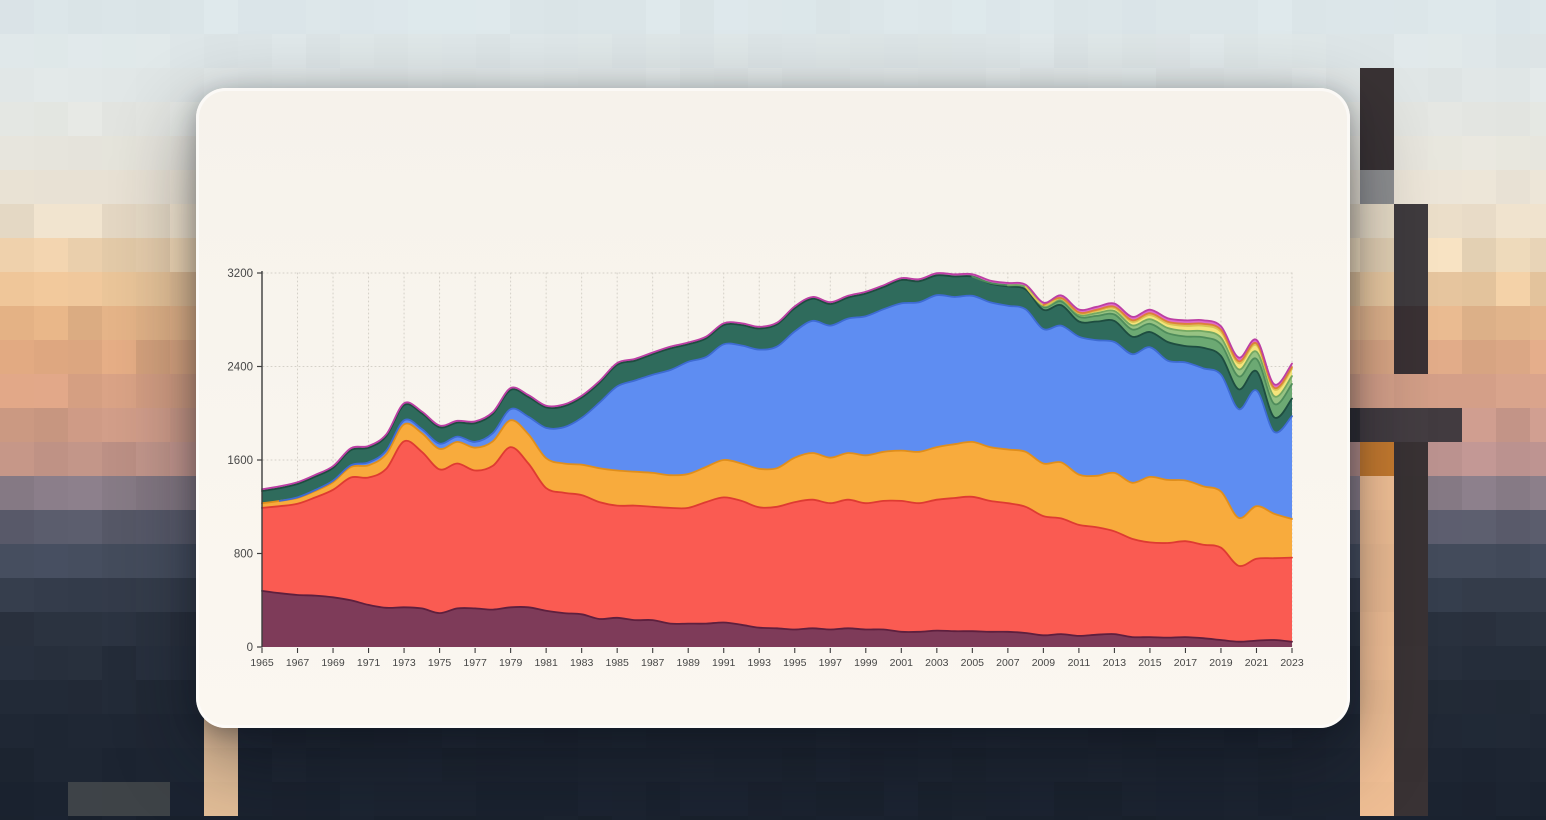  Describe the element at coordinates (475, 663) in the screenshot. I see `x-tick-label: 1977` at that location.